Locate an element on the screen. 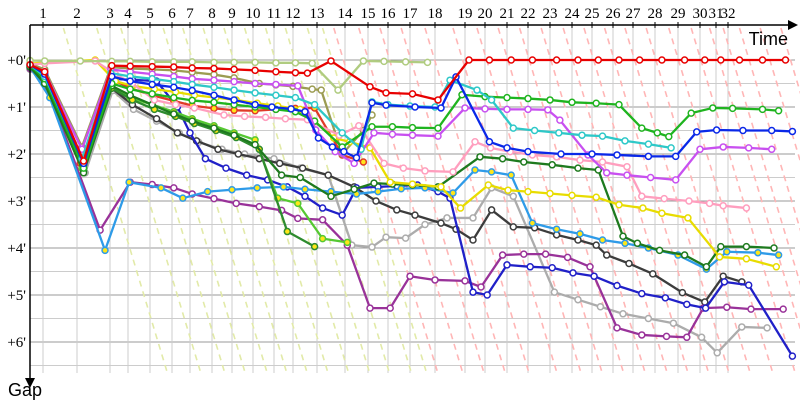  x-axis-title: Time is located at coordinates (768, 39).